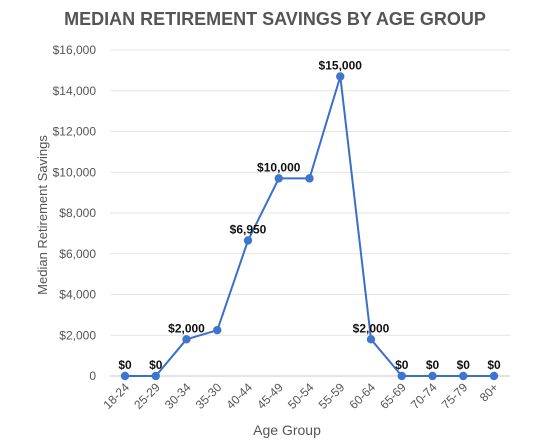 This screenshot has height=448, width=550. Describe the element at coordinates (75, 50) in the screenshot. I see `y-tick-label: $16,000` at that location.